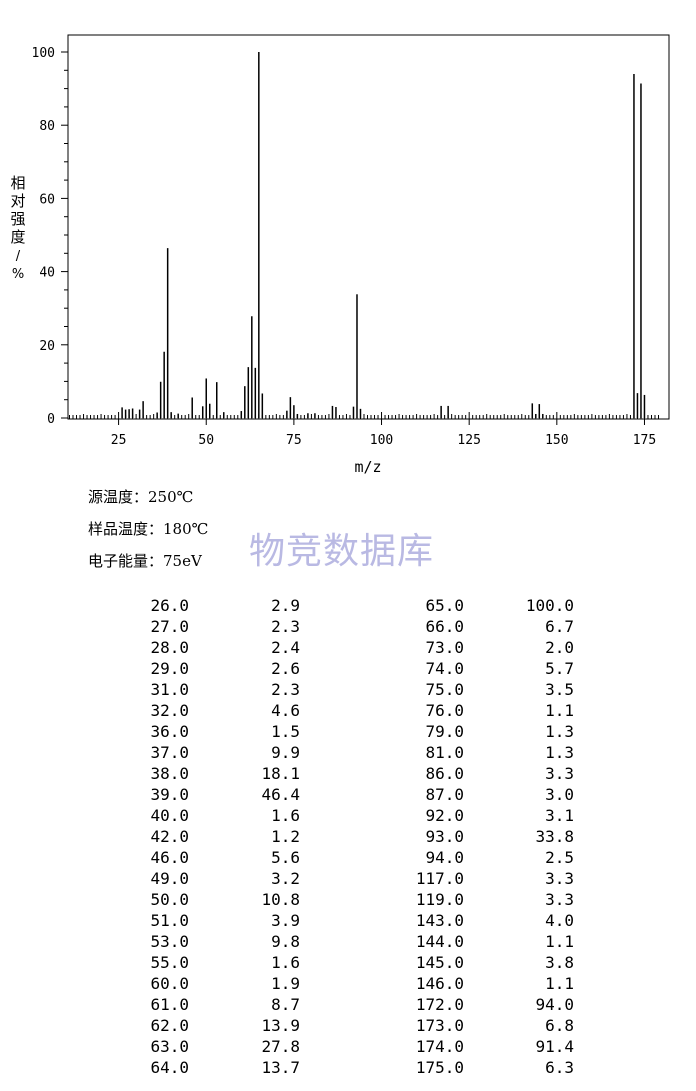 The height and width of the screenshot is (1091, 696). Describe the element at coordinates (18, 274) in the screenshot. I see `y-axis-label-char: %` at that location.